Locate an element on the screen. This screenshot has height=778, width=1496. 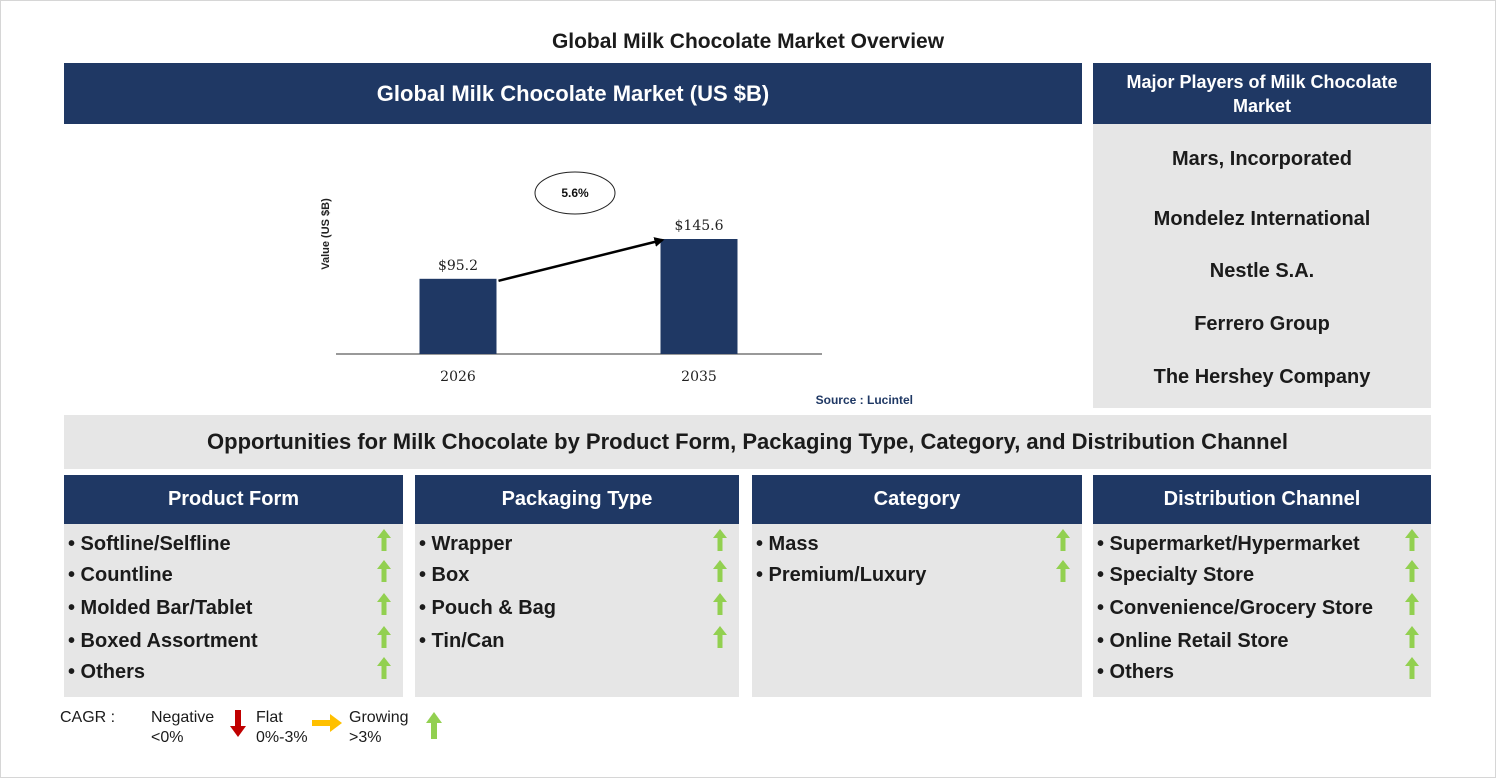
down-arrow-icon is located at coordinates (238, 723).